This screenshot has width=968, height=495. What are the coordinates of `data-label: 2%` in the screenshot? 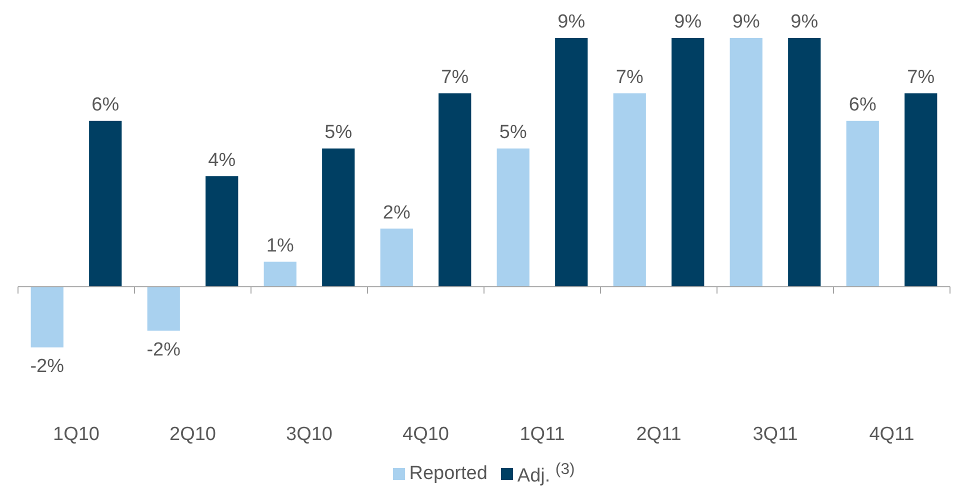 It's located at (396, 213).